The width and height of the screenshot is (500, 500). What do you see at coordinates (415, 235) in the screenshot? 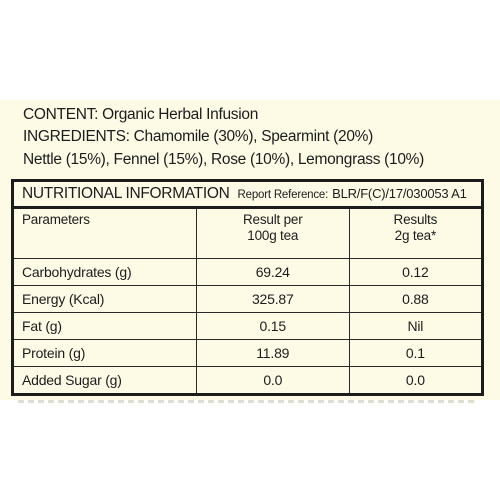
I see `header-results-line2: 2g tea*` at bounding box center [415, 235].